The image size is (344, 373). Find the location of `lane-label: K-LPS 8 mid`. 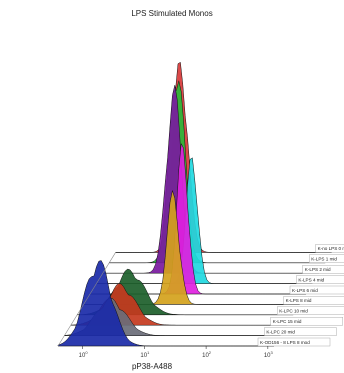

lane-label: K-LPS 8 mid is located at coordinates (299, 300).